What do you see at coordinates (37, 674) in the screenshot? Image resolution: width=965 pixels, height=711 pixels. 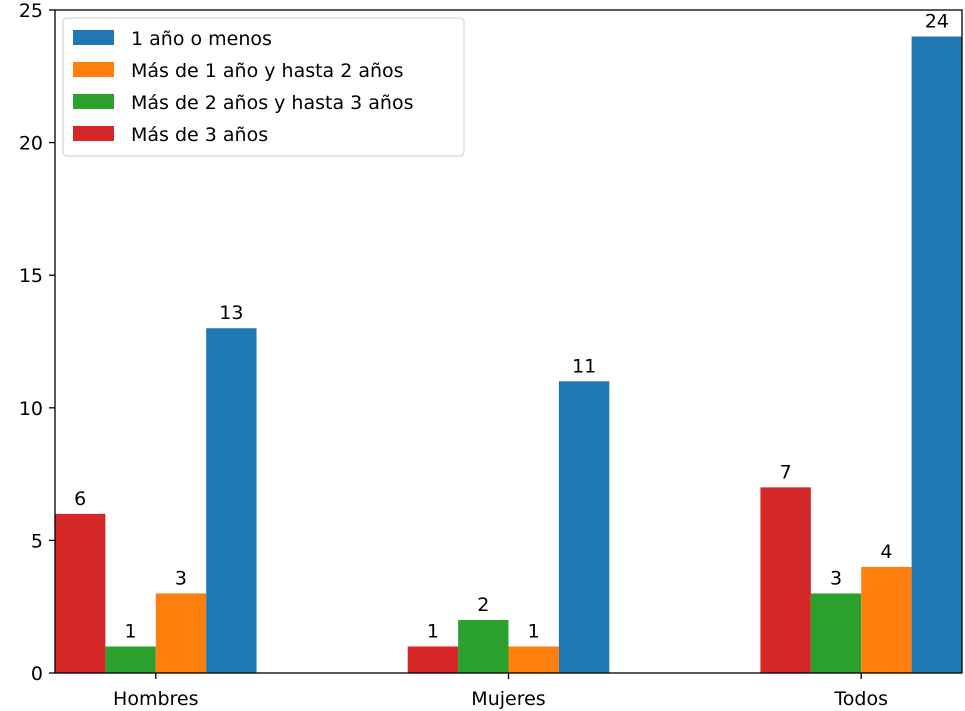 I see `y-tick-label: 0` at bounding box center [37, 674].